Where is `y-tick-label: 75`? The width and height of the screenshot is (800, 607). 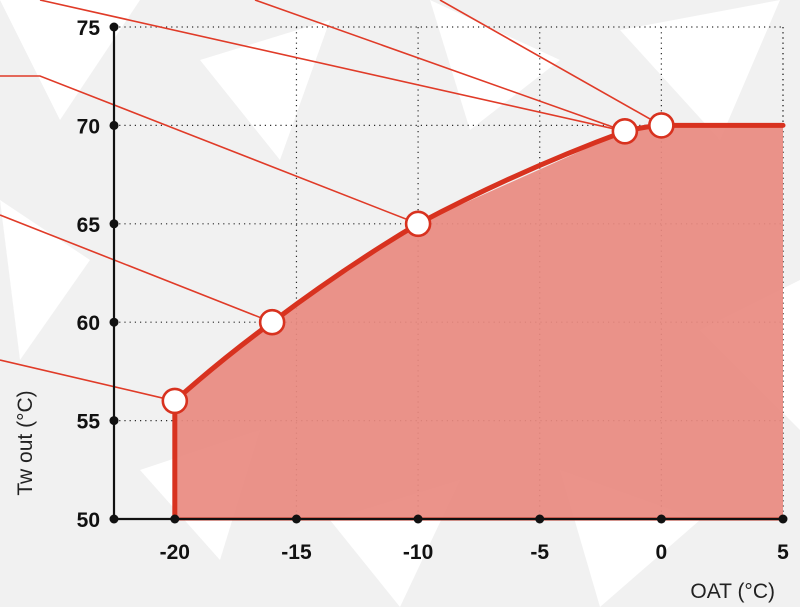 y-tick-label: 75 is located at coordinates (89, 28).